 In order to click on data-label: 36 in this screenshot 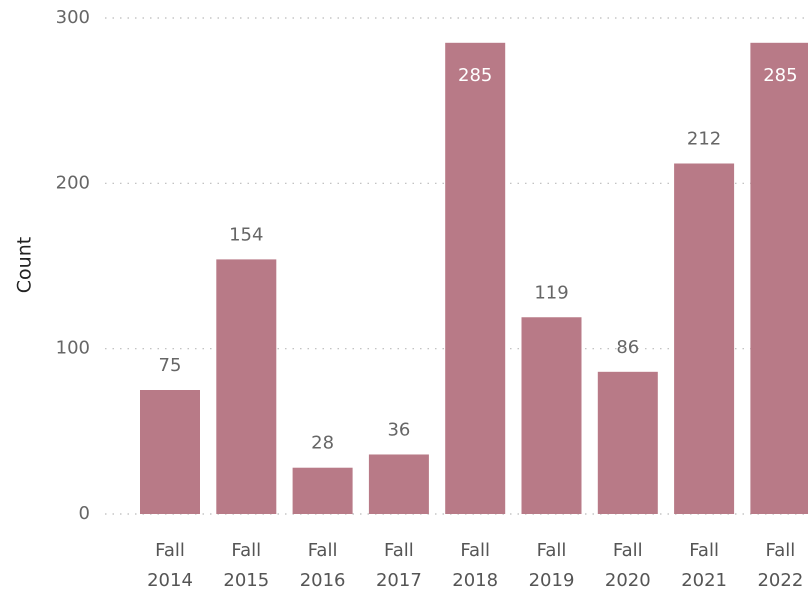, I will do `click(398, 429)`.